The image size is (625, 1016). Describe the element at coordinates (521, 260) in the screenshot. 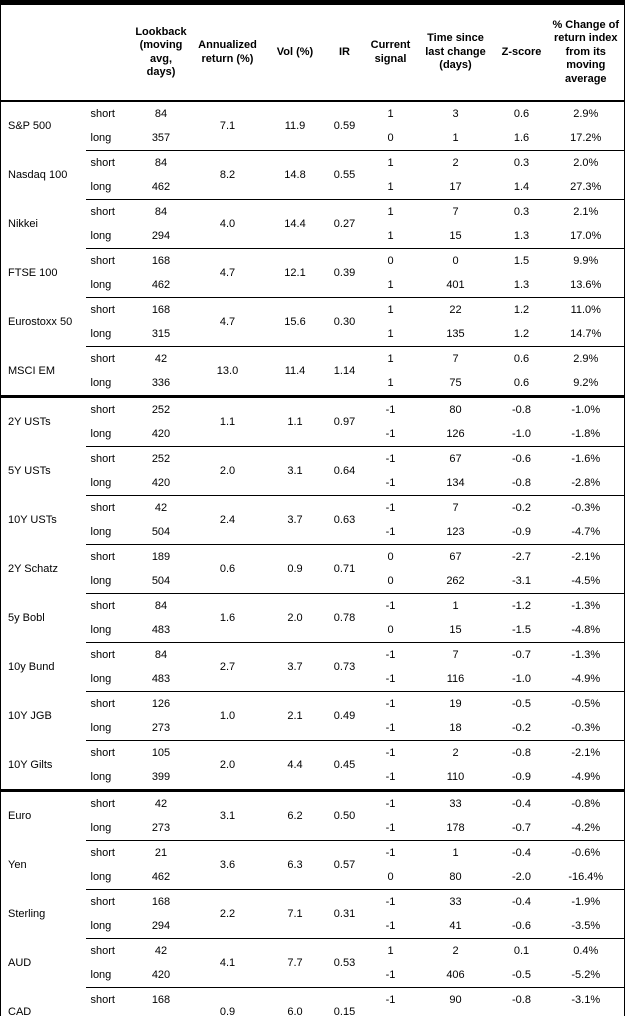

I see `zscore-value: 1.5` at that location.